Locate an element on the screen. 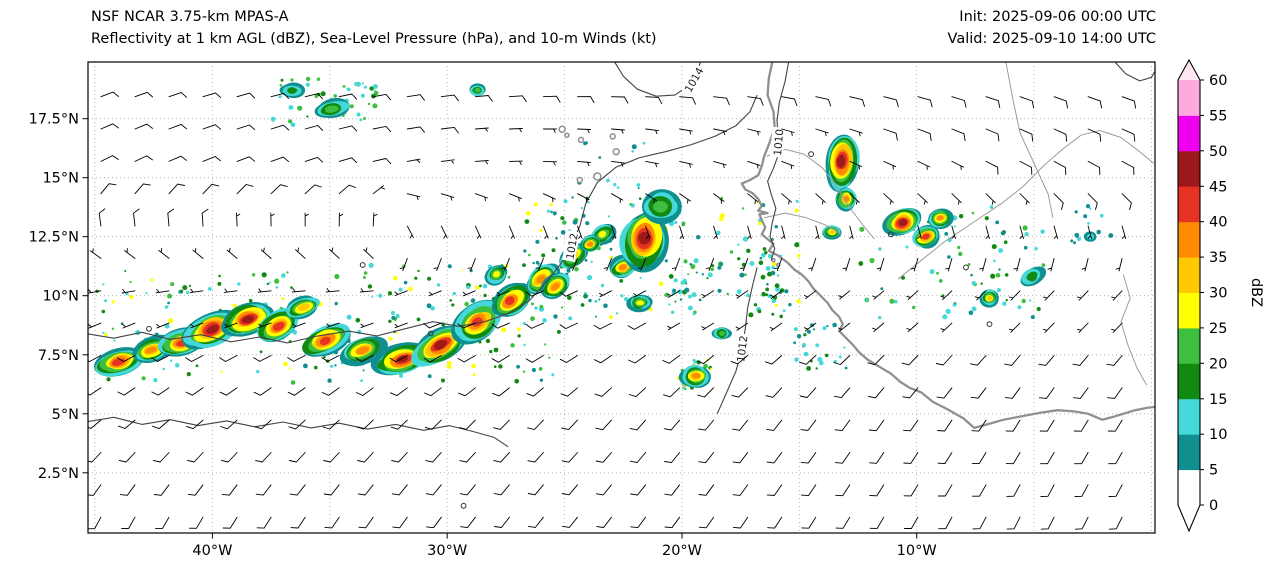  svg-text: 20°W is located at coordinates (682, 551).